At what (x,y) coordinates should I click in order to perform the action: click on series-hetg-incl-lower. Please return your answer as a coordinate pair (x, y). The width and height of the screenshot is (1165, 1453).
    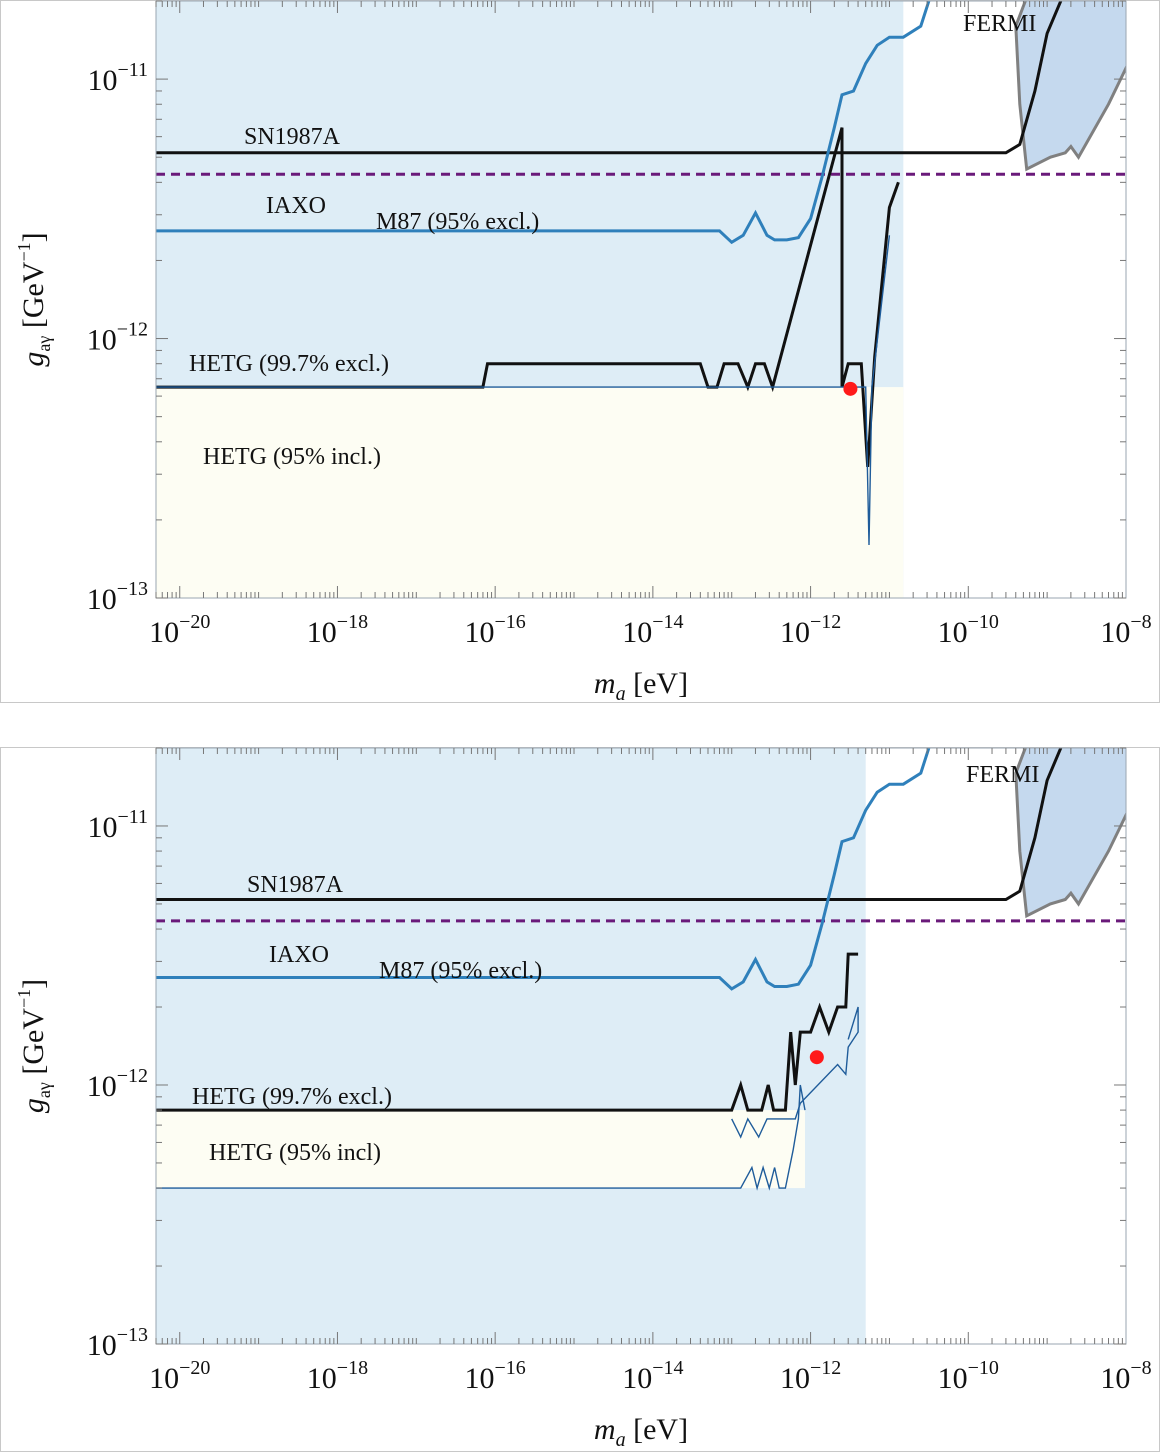
    Looking at the image, I should click on (481, 1137).